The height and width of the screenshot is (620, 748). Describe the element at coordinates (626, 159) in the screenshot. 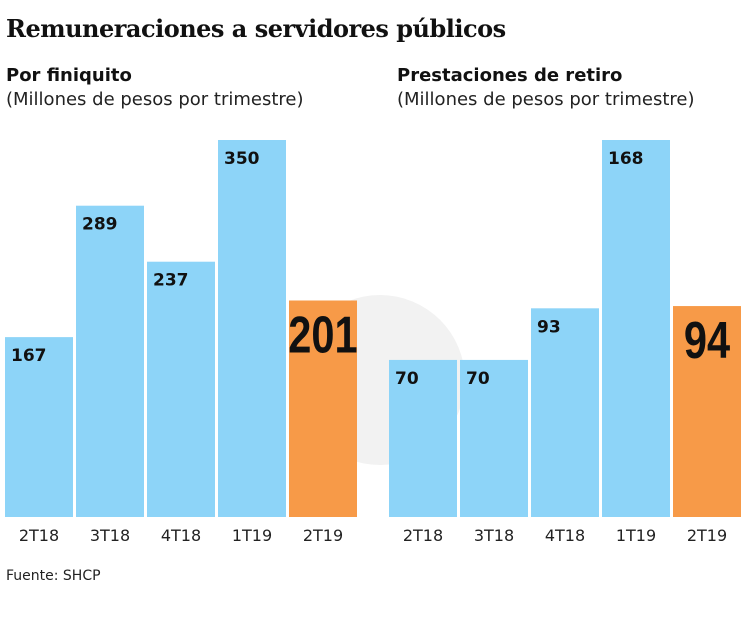

I see `data-label: 168` at that location.